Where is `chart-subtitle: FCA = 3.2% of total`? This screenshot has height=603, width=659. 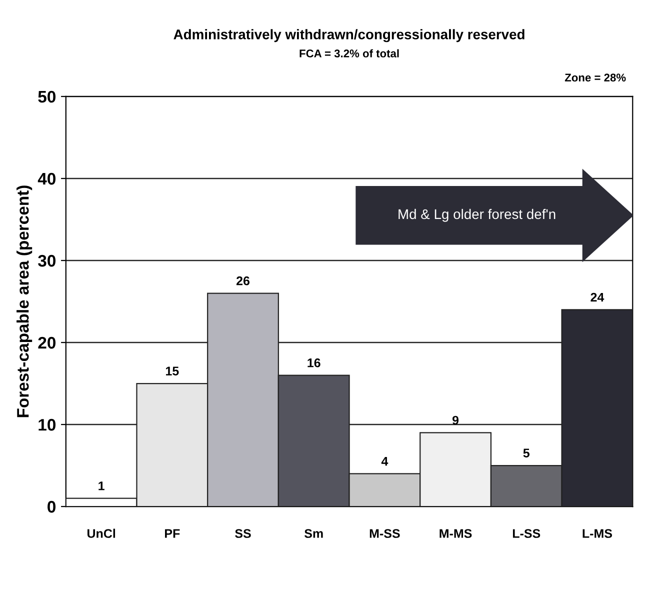 chart-subtitle: FCA = 3.2% of total is located at coordinates (349, 53).